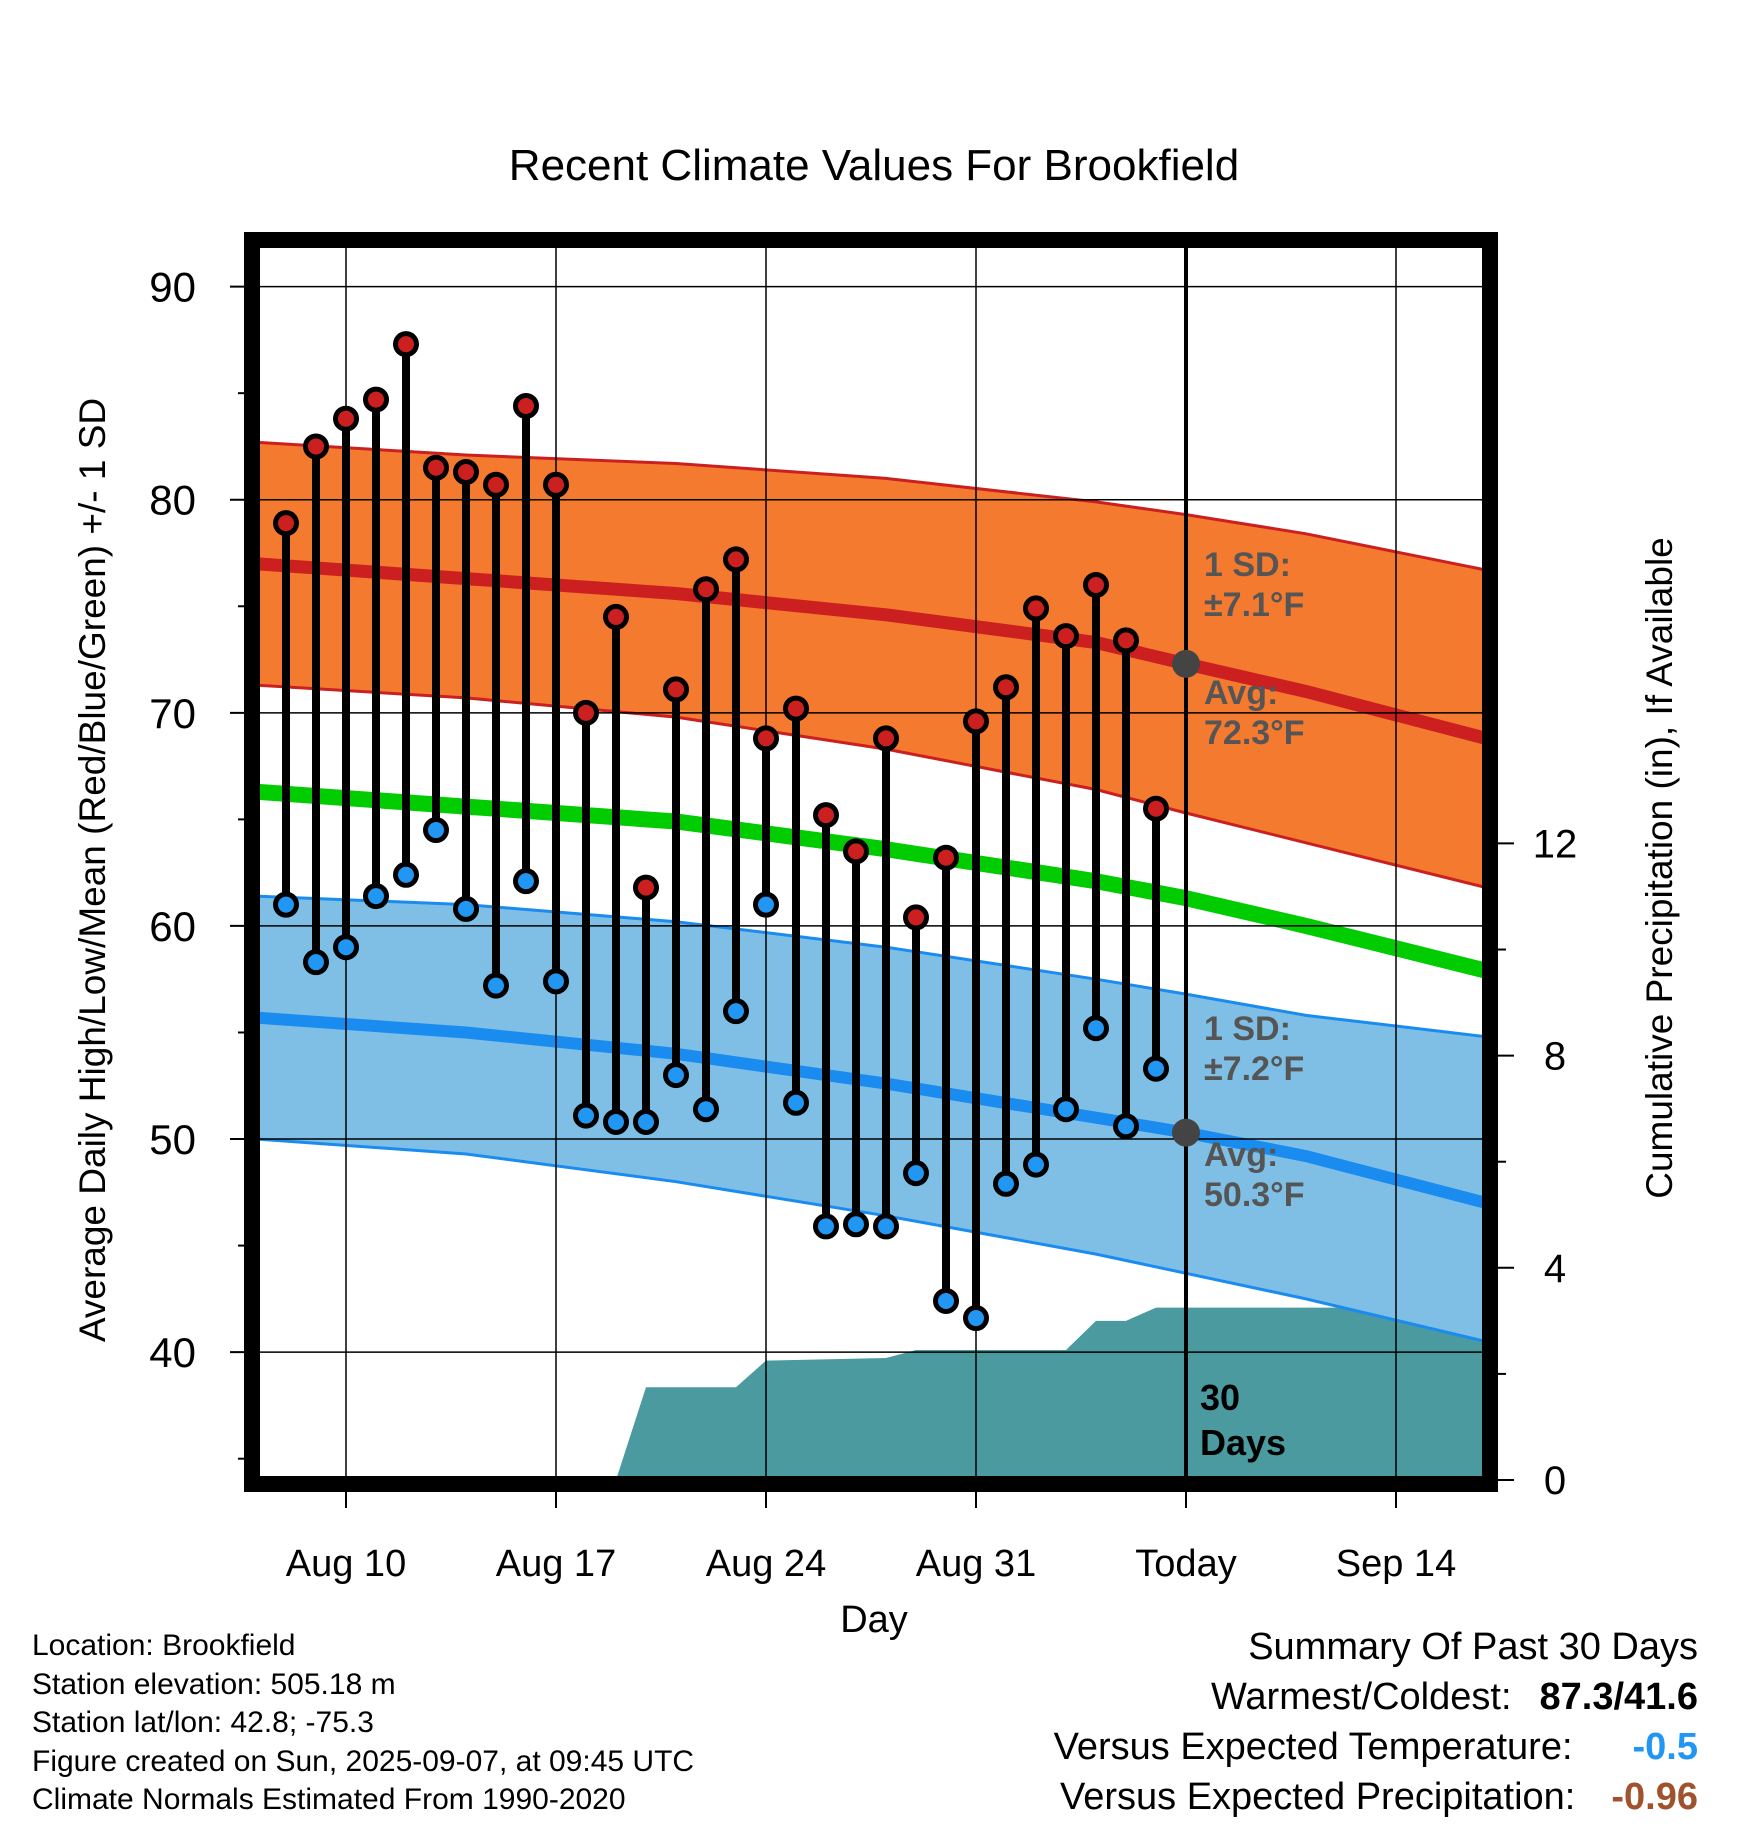 The height and width of the screenshot is (1828, 1748). I want to click on high-sd-annotation: 1 SD: ±7.1°F, so click(1254, 585).